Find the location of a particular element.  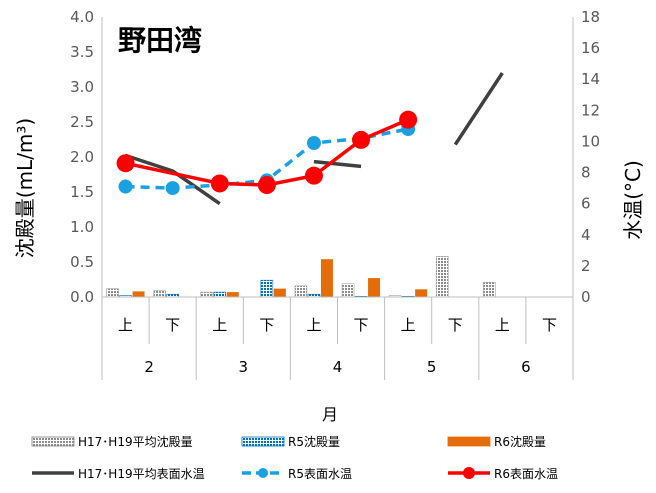

y-tick-label: 3.0 is located at coordinates (82, 87).